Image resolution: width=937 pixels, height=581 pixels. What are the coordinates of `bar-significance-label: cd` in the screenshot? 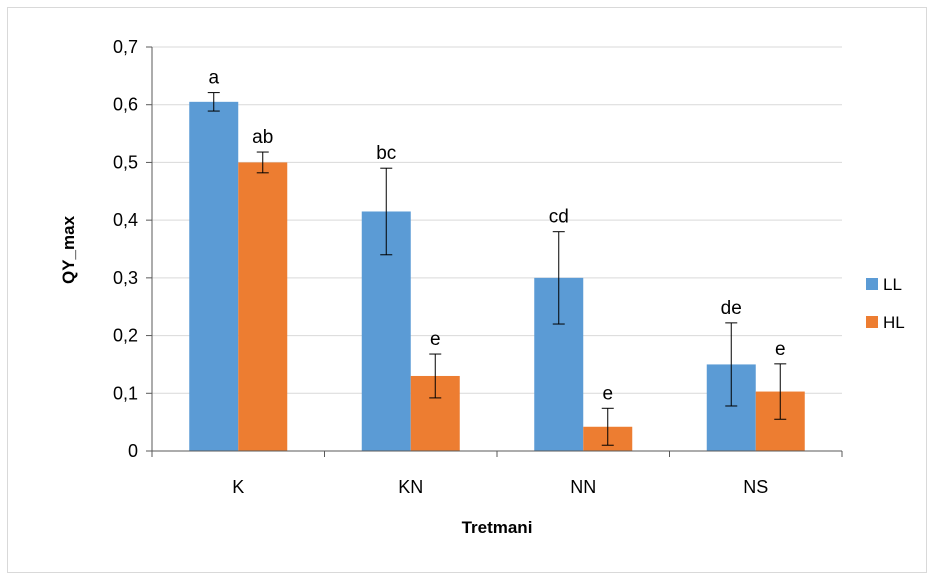 It's located at (559, 217).